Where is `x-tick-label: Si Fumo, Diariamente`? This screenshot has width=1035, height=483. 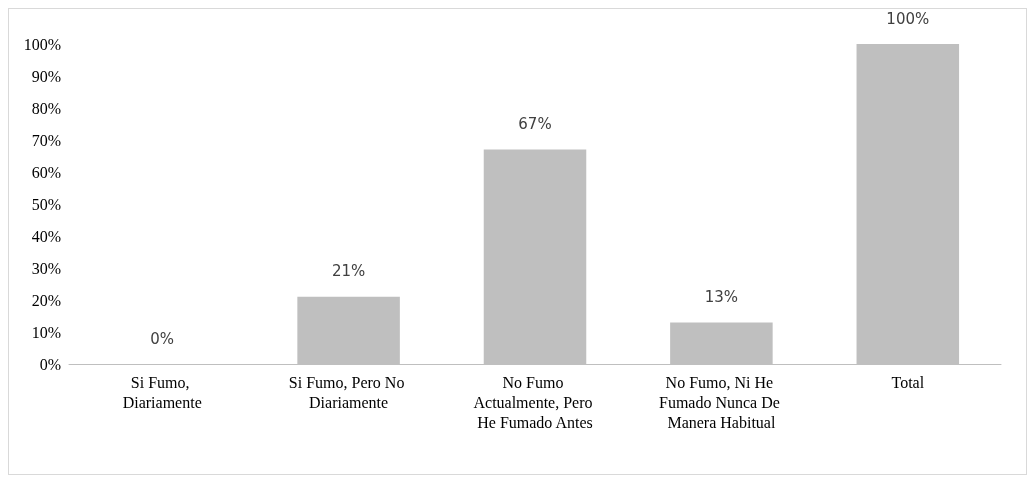 x-tick-label: Si Fumo, Diariamente is located at coordinates (162, 392).